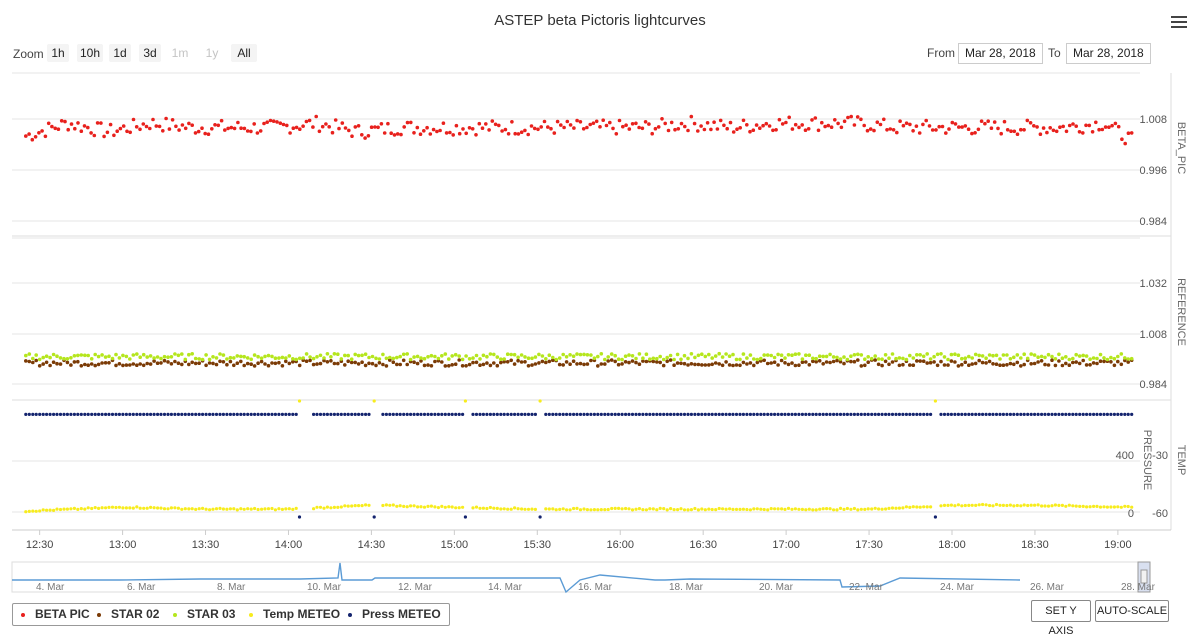 The width and height of the screenshot is (1200, 641). Describe the element at coordinates (150, 53) in the screenshot. I see `zoom-button-3d: 3d` at that location.